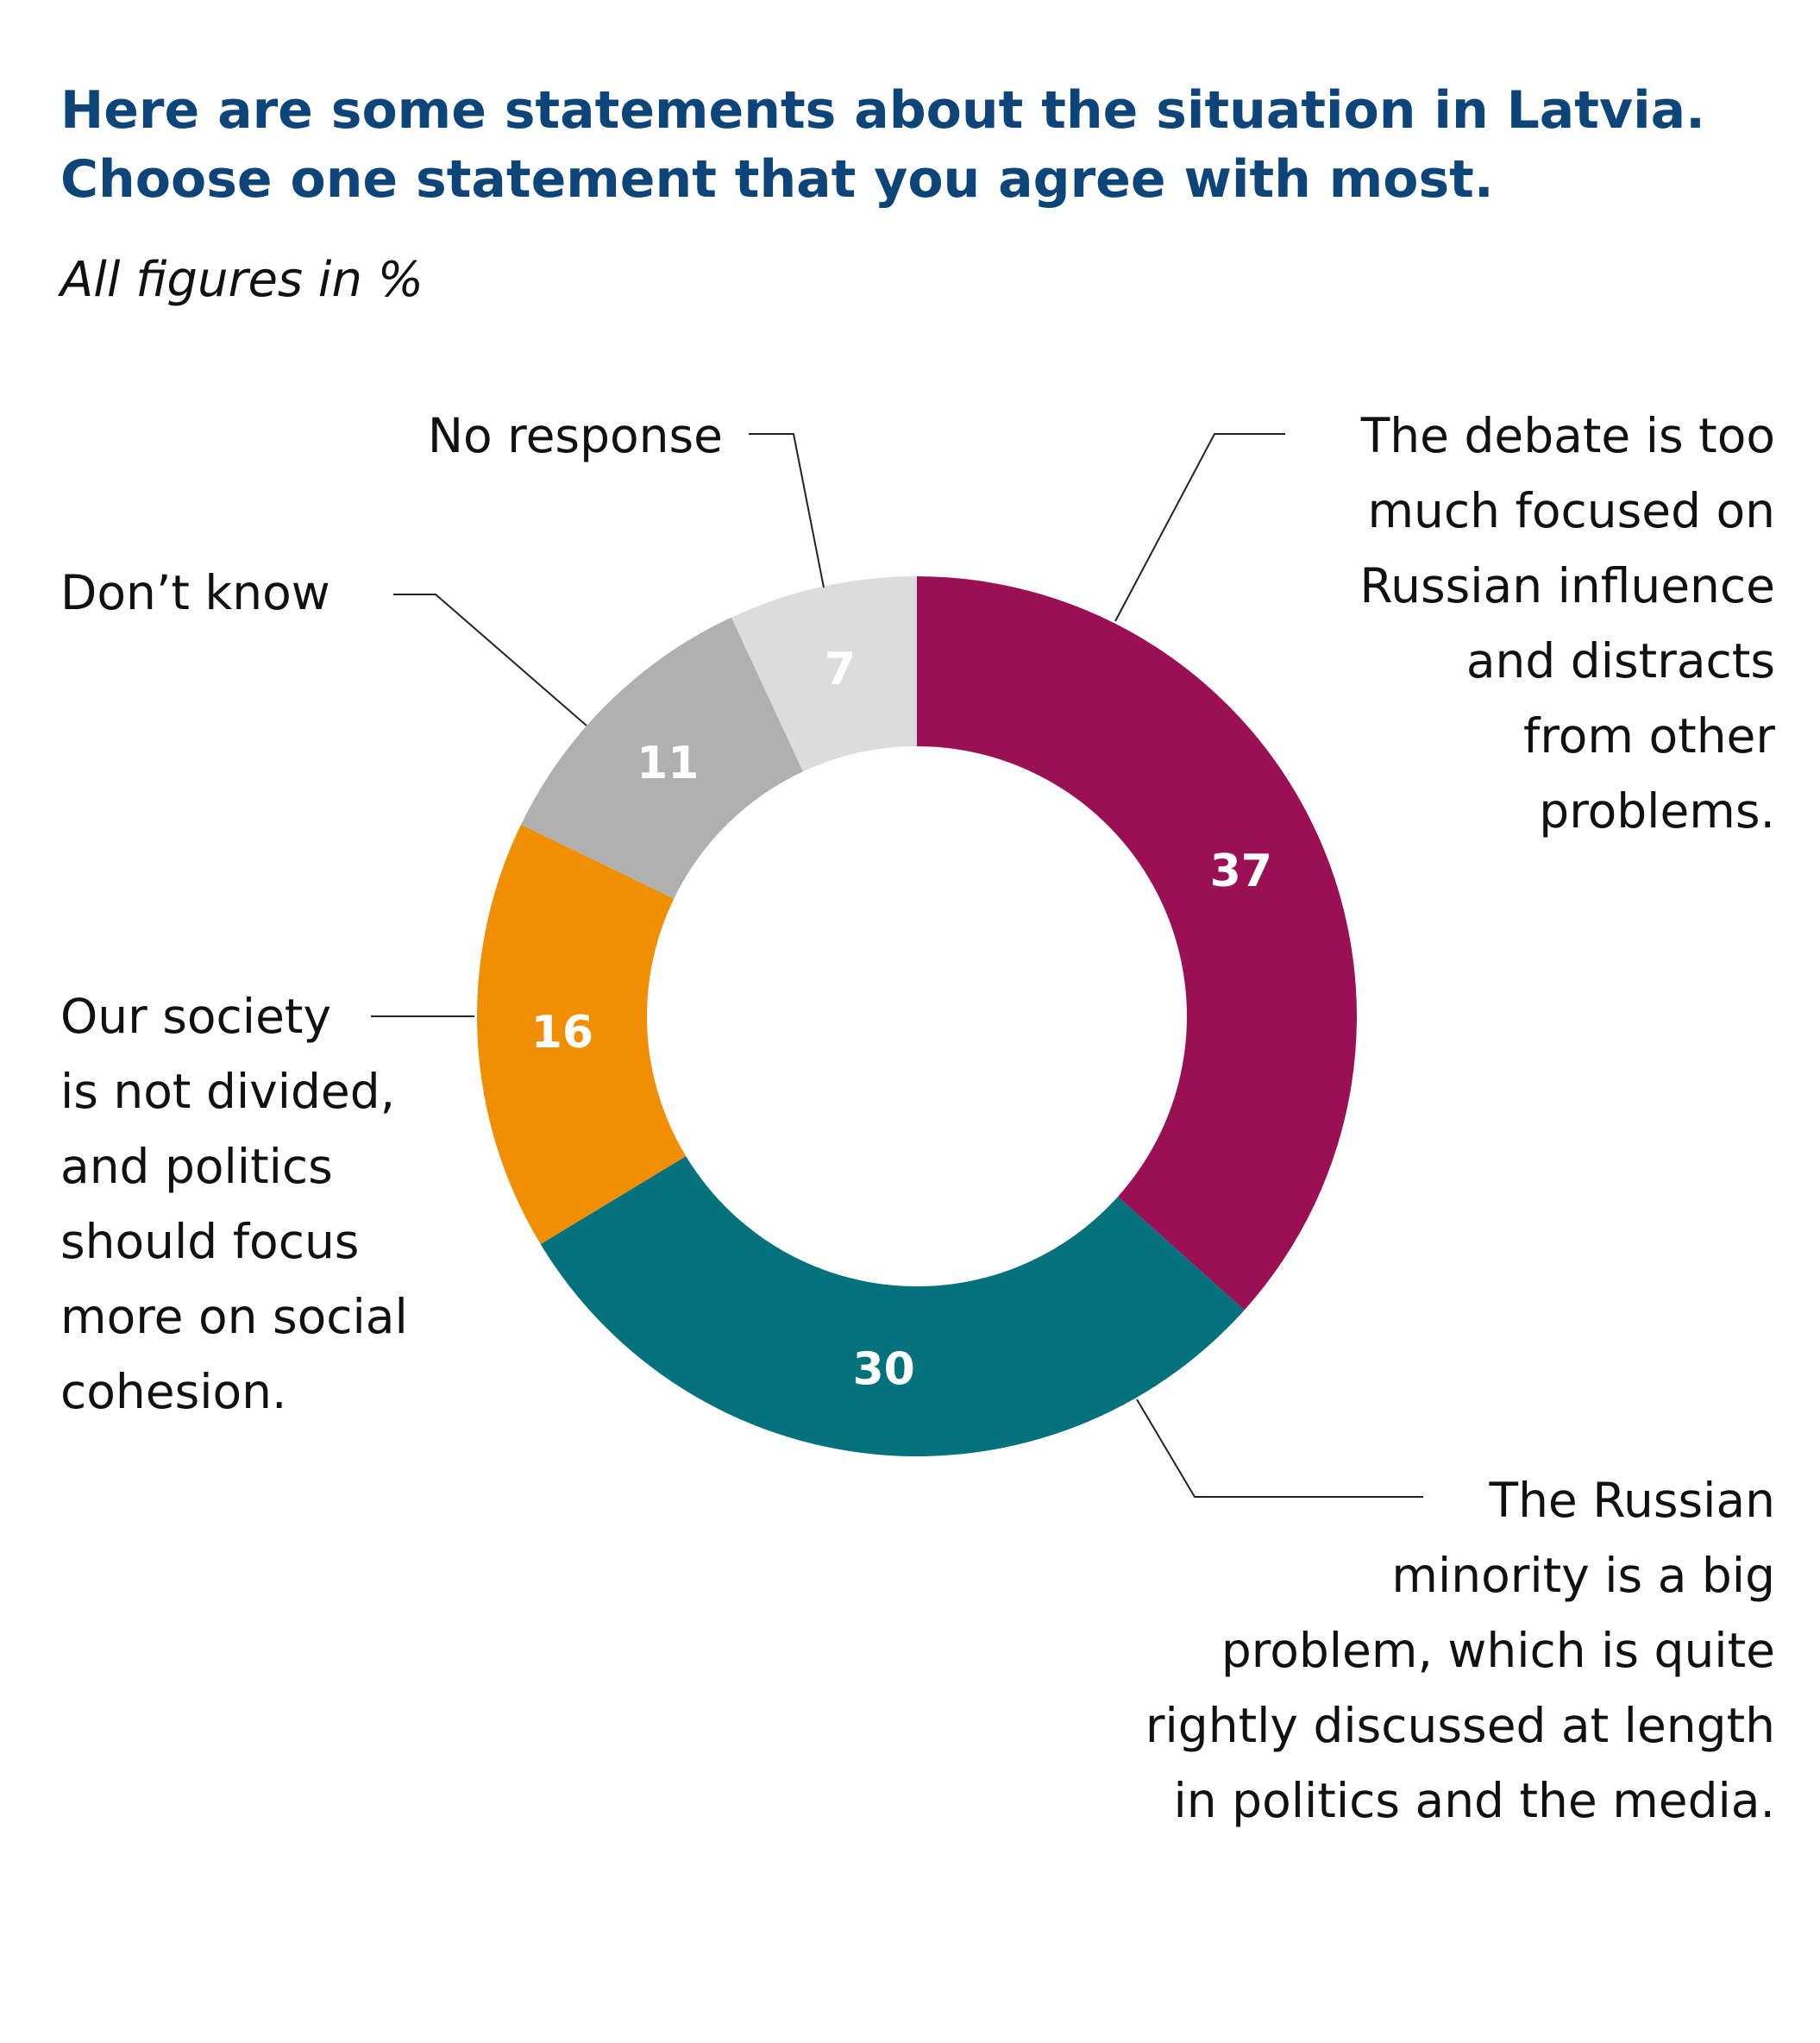  Describe the element at coordinates (227, 1092) in the screenshot. I see `label-line: is not divided,` at that location.